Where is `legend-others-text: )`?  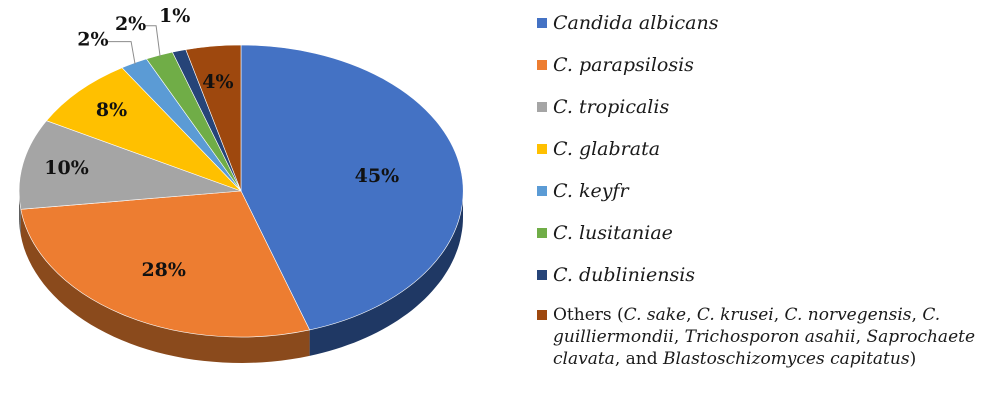
legend-others-text: ) is located at coordinates (913, 359).